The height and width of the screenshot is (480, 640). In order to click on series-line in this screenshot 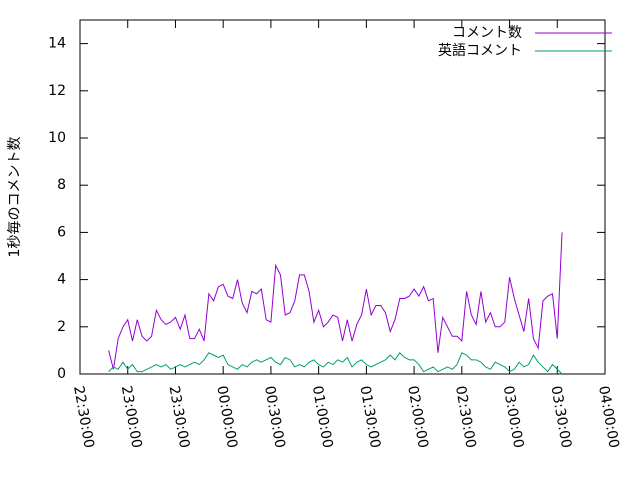, I will do `click(335, 363)`.